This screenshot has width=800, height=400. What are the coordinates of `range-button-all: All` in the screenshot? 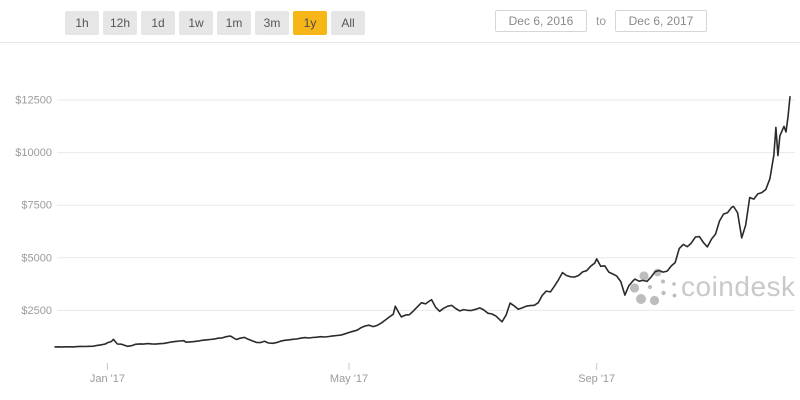 It's located at (348, 23).